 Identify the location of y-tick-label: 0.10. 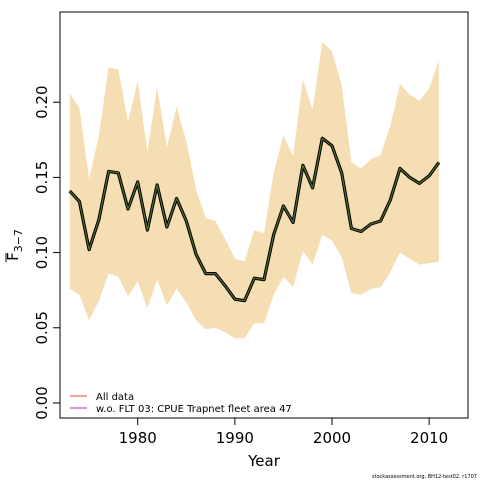
(42, 252).